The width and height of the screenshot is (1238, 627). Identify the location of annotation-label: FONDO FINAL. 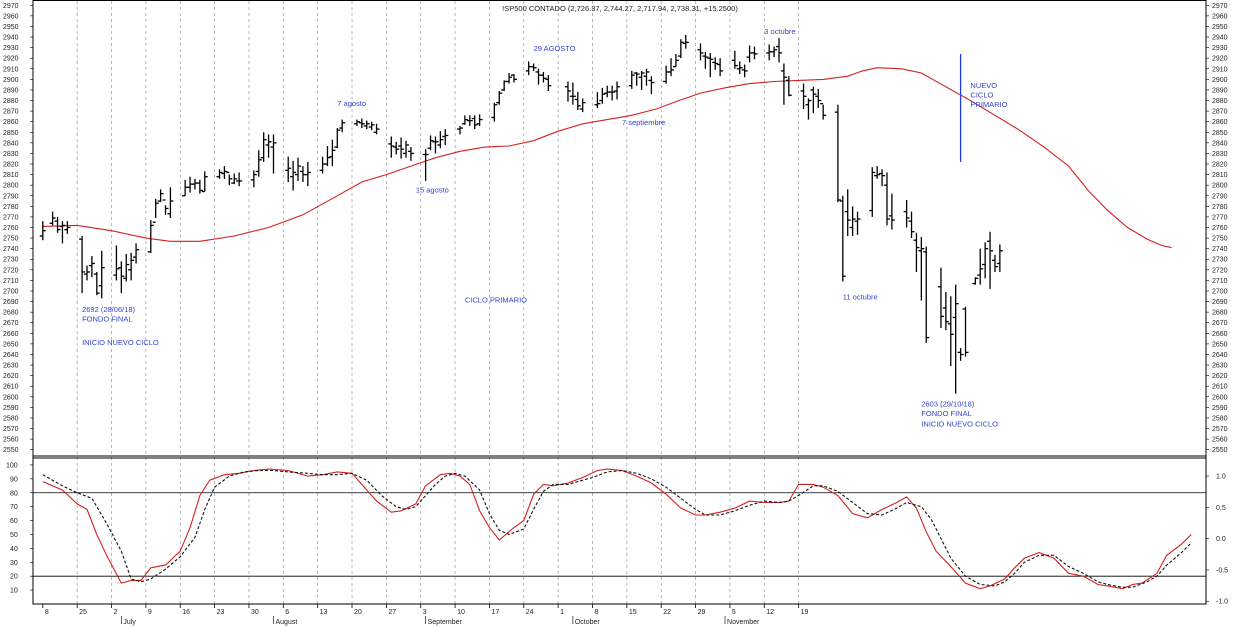
(946, 413).